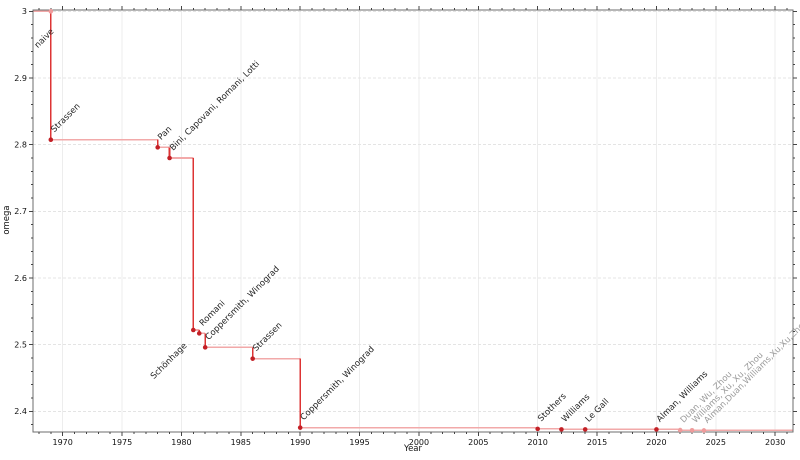 Image resolution: width=800 pixels, height=460 pixels. Describe the element at coordinates (775, 442) in the screenshot. I see `x-tick-label: 2030` at that location.